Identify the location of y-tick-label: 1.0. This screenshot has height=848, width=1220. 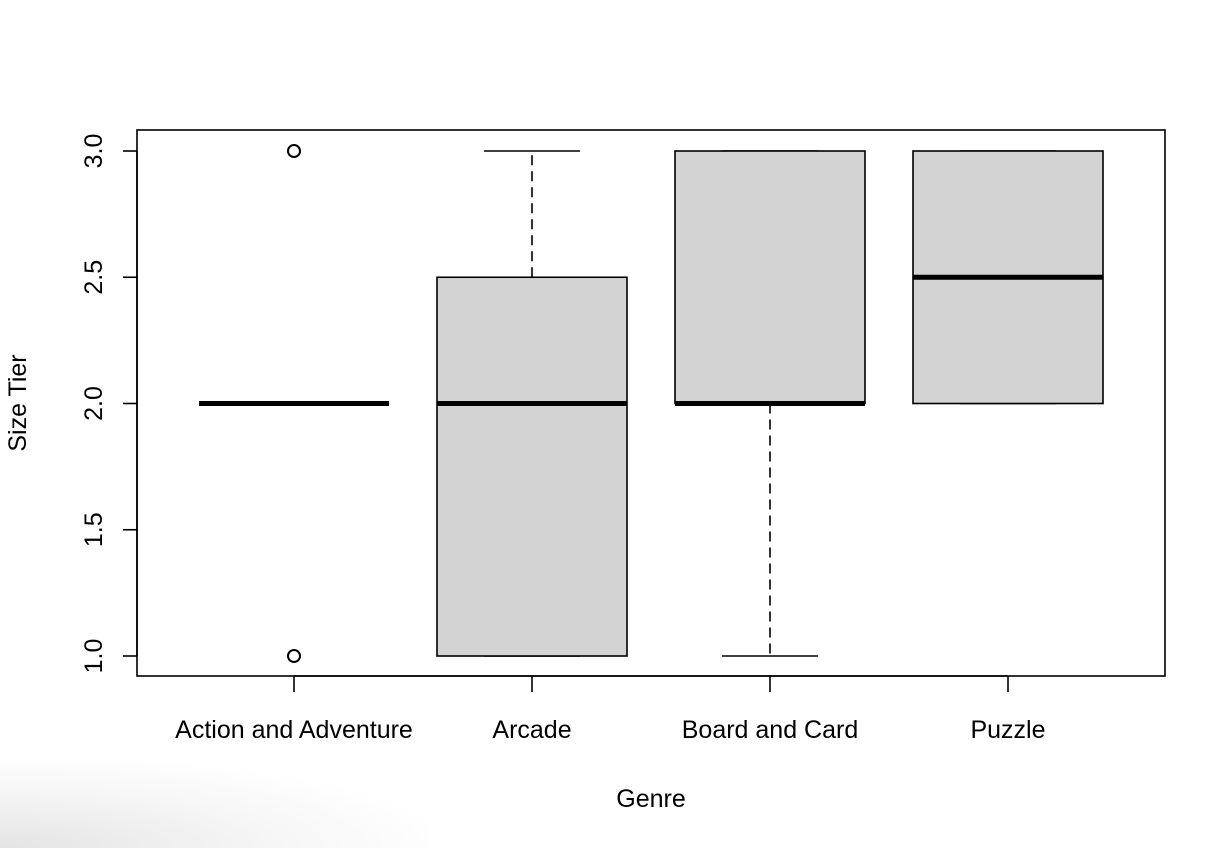
(94, 656).